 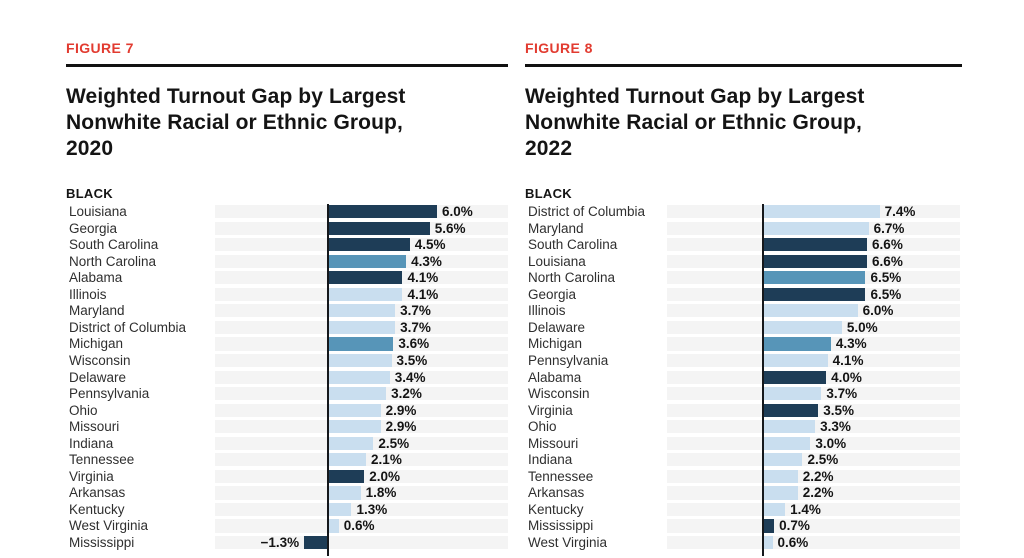 What do you see at coordinates (743, 65) in the screenshot?
I see `figure-8-divider` at bounding box center [743, 65].